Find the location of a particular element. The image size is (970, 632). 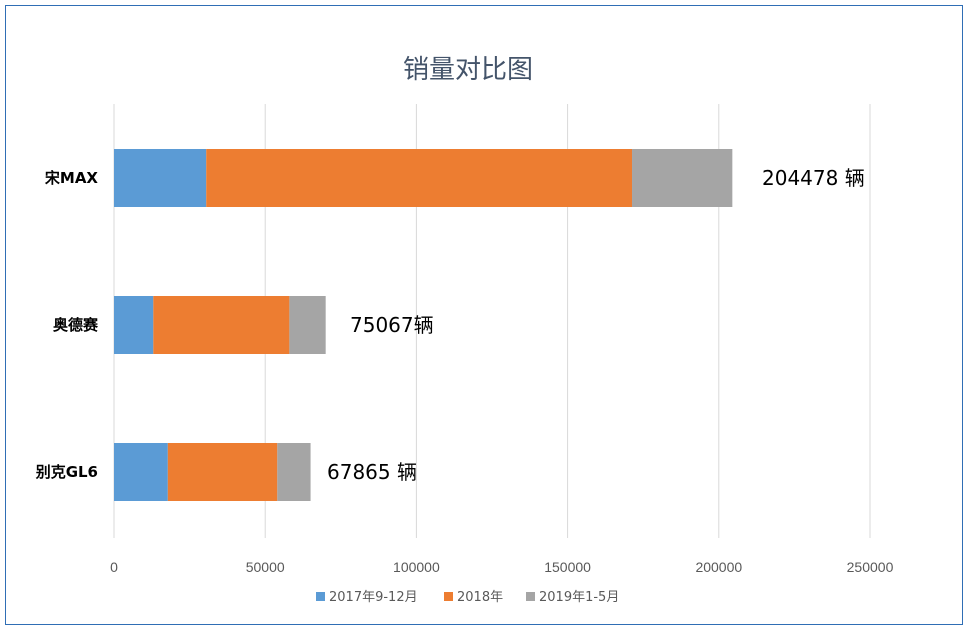

x-tick-label: 200000 is located at coordinates (718, 567).